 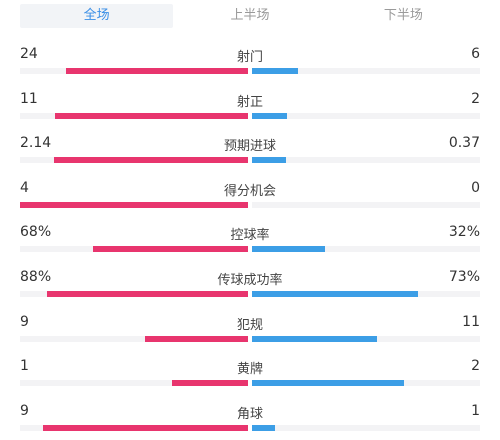 What do you see at coordinates (36, 276) in the screenshot?
I see `home-value: 88%` at bounding box center [36, 276].